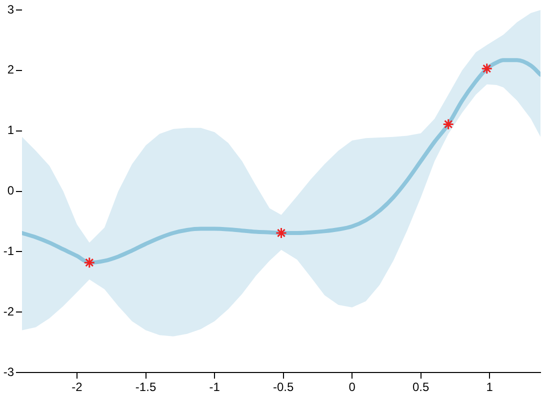 The height and width of the screenshot is (399, 547). I want to click on y-tick-label: 2, so click(10, 69).